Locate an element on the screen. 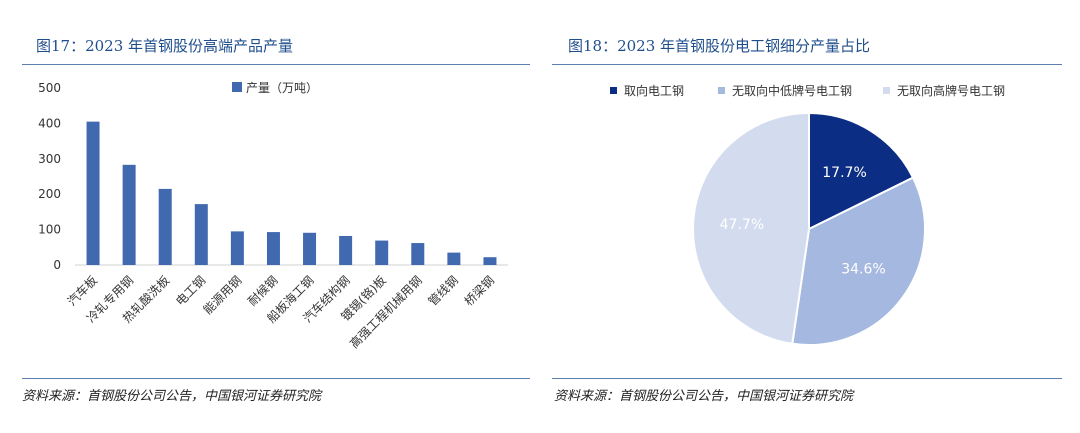 This screenshot has width=1080, height=433. y-tick-label: 500 is located at coordinates (49, 88).